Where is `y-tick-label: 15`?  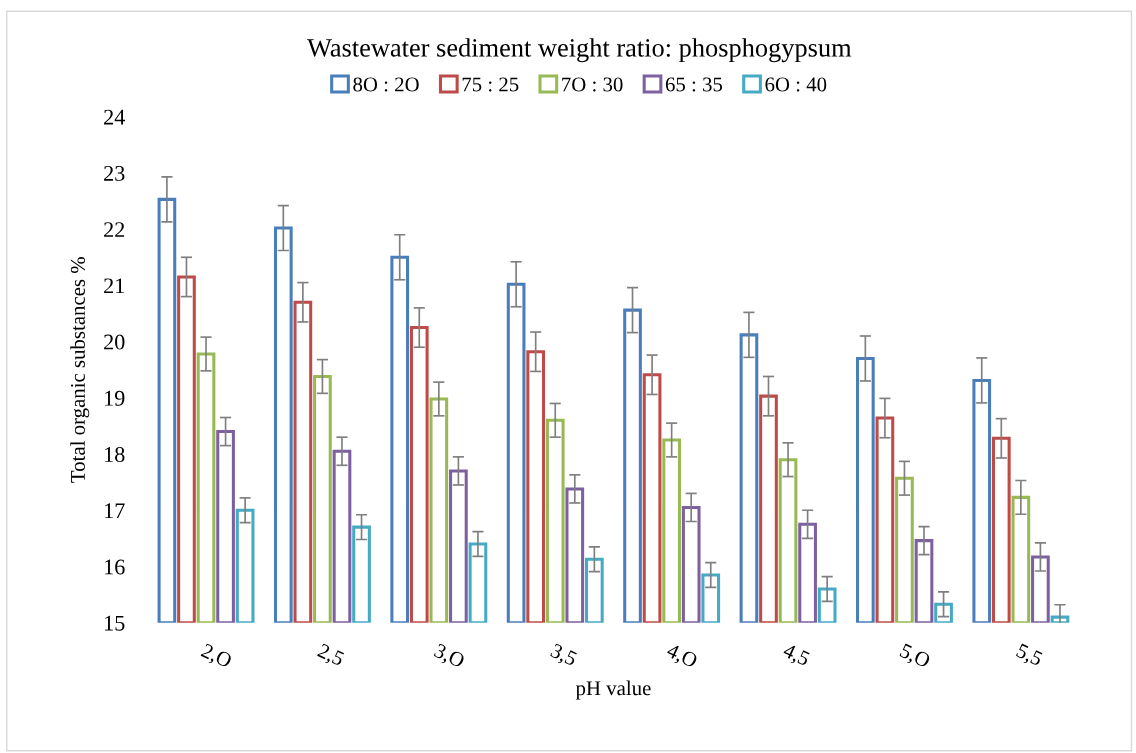
y-tick-label: 15 is located at coordinates (115, 623).